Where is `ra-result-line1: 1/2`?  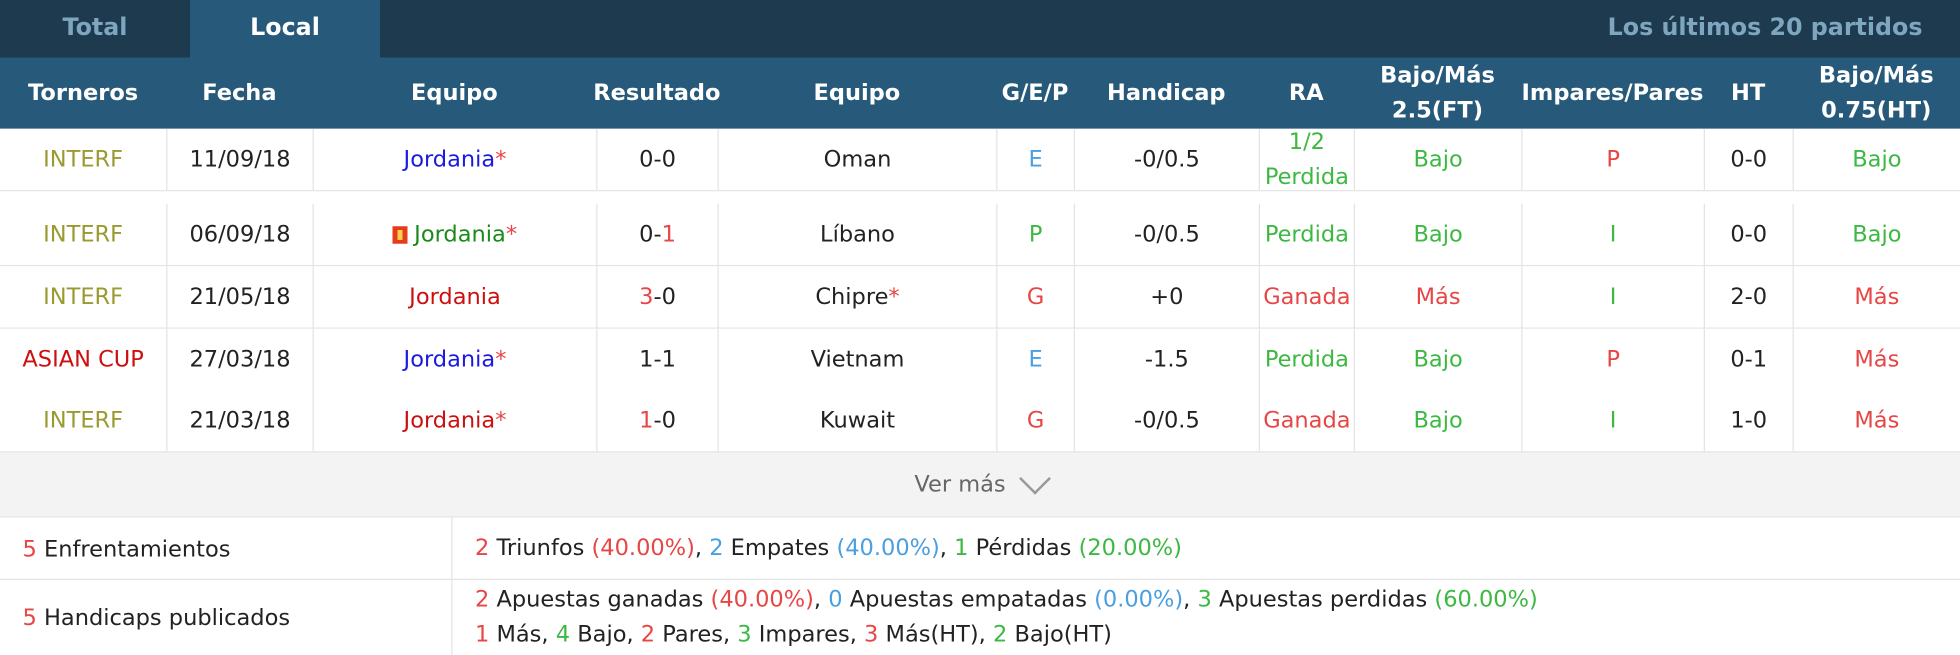 ra-result-line1: 1/2 is located at coordinates (1307, 141).